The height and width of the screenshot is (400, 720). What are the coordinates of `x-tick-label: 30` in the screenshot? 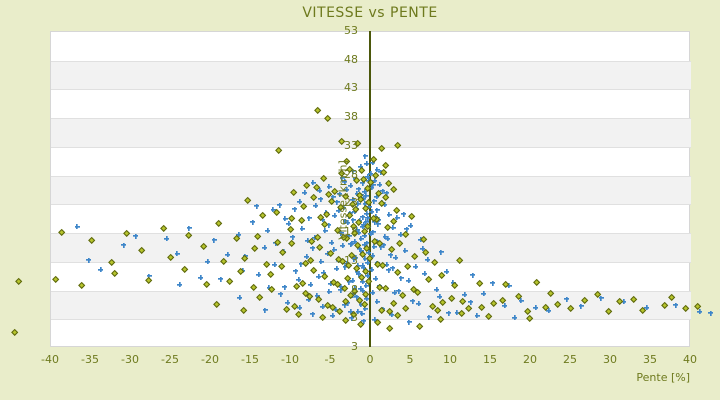 It's located at (610, 359).